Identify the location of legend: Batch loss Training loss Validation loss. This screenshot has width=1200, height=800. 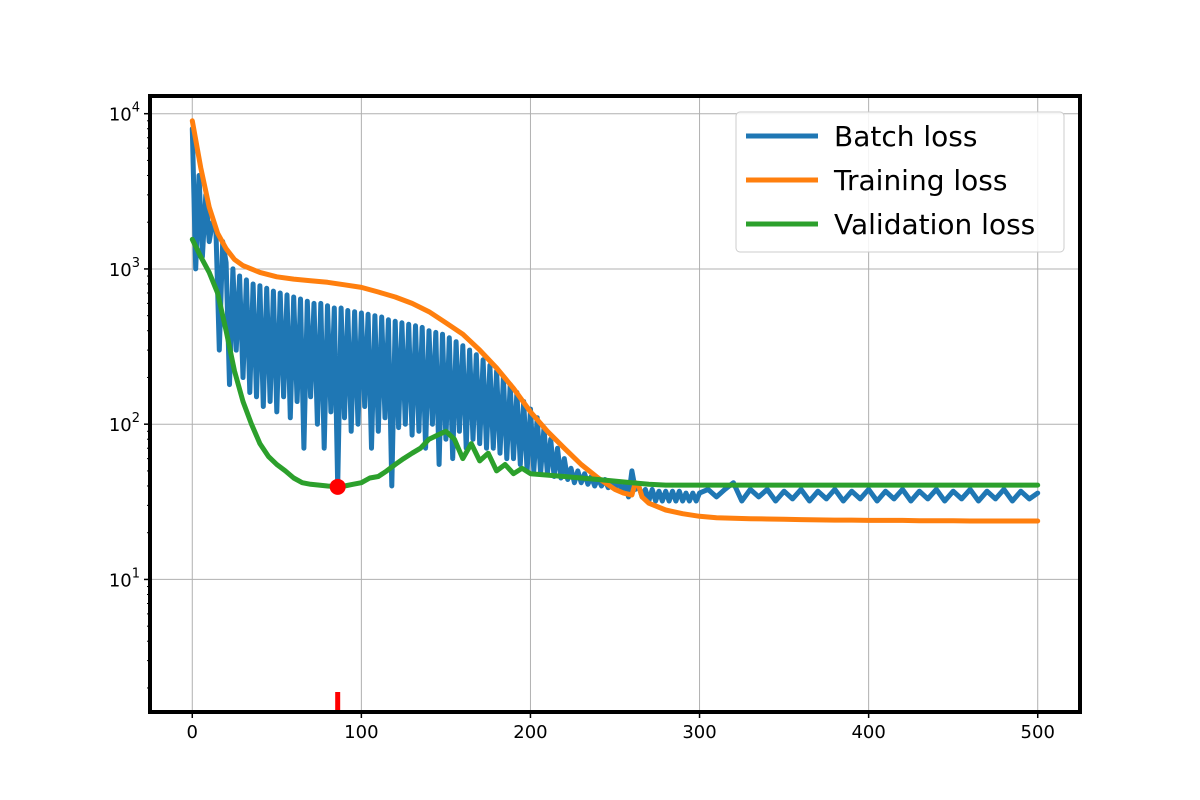
(900, 182).